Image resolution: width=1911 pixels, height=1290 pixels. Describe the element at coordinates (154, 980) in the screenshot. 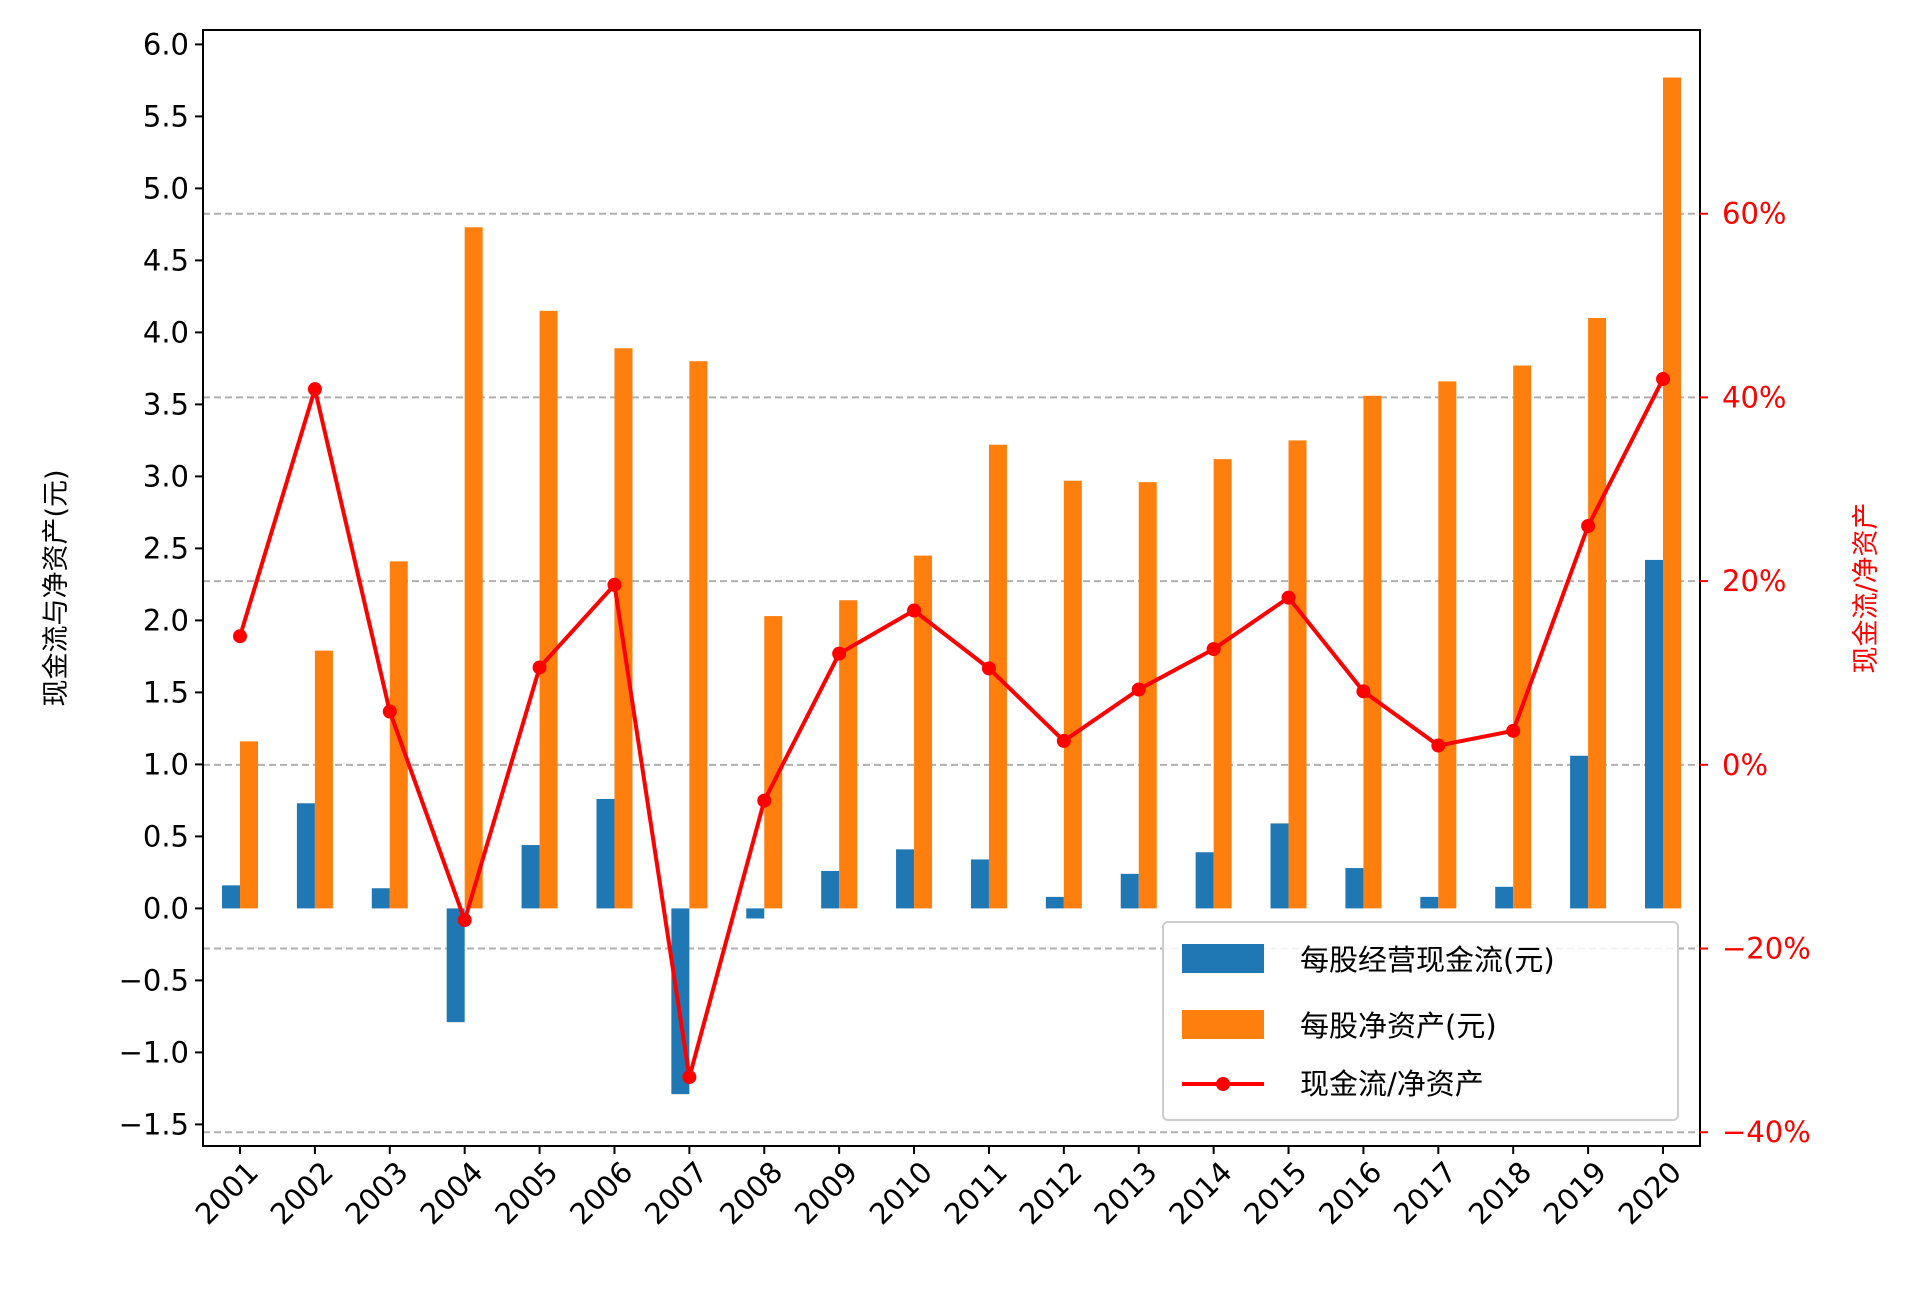

I see `left-tick-label: −0.5` at that location.